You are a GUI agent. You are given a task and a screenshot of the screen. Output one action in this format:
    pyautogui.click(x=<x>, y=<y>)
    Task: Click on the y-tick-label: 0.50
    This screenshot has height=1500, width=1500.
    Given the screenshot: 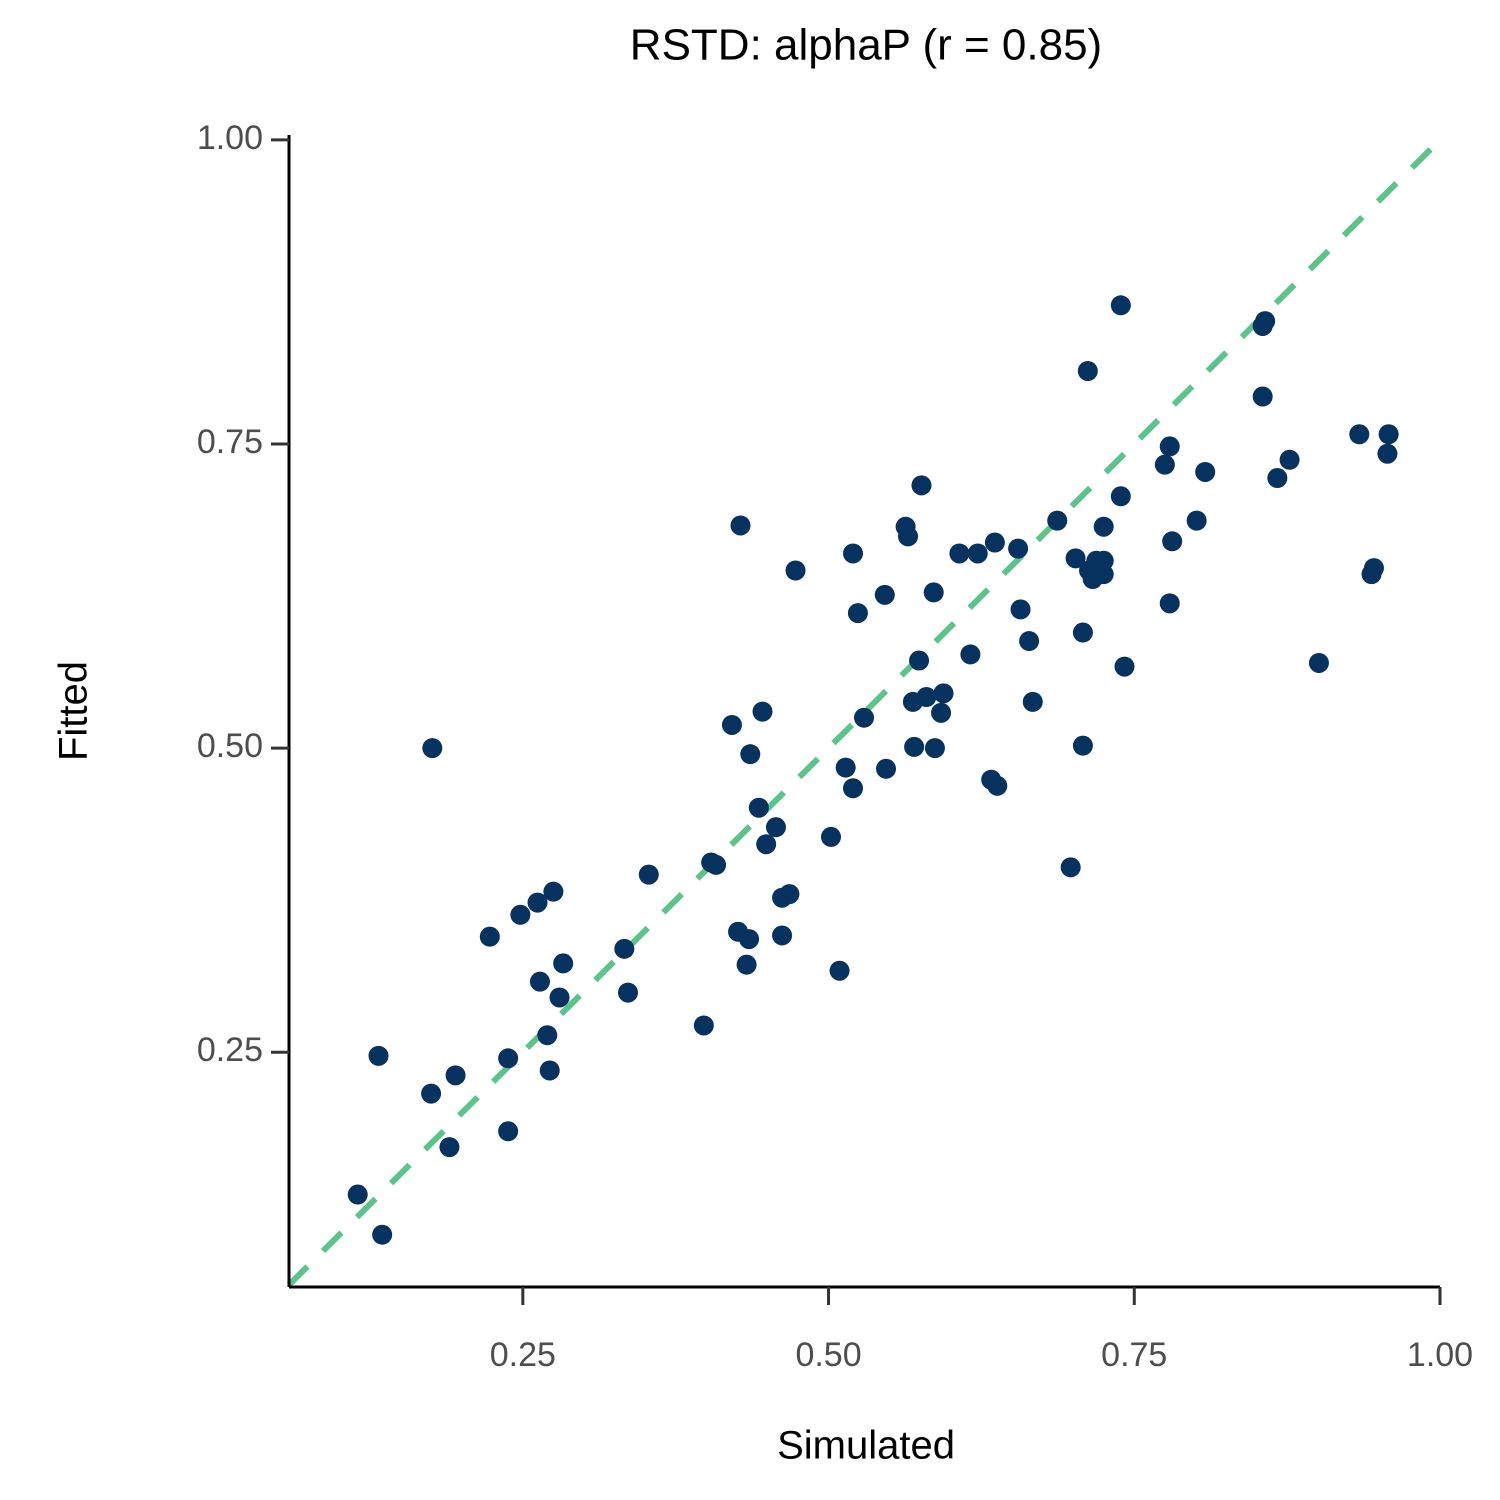 What is the action you would take?
    pyautogui.click(x=230, y=746)
    